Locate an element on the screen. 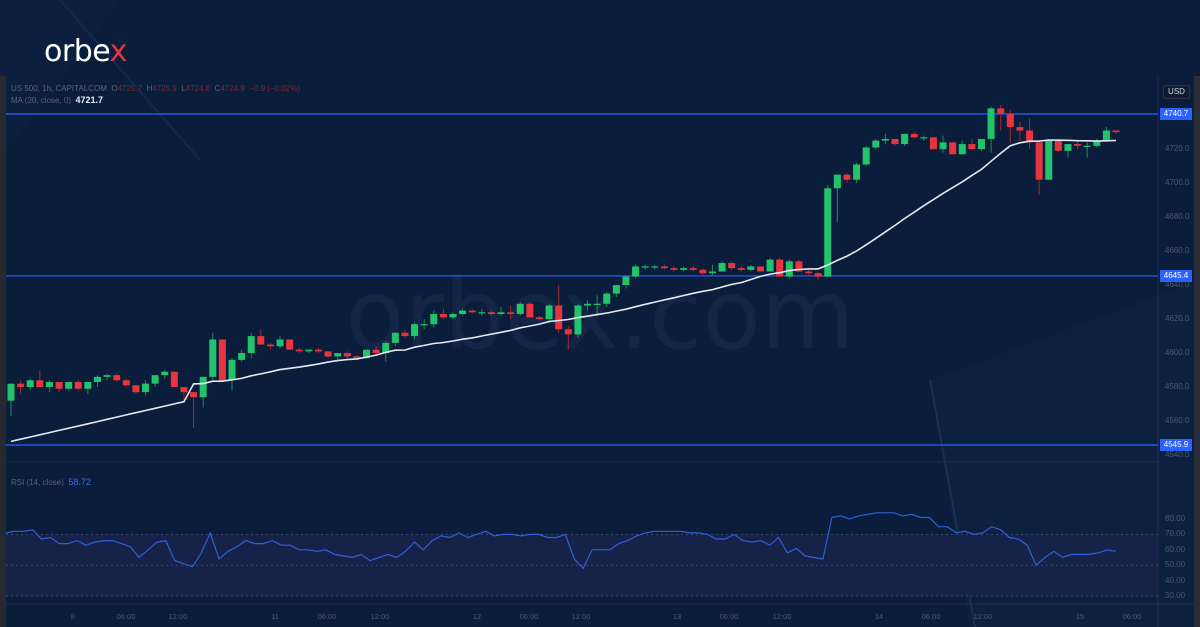  time-tick-label: 14 is located at coordinates (879, 616).